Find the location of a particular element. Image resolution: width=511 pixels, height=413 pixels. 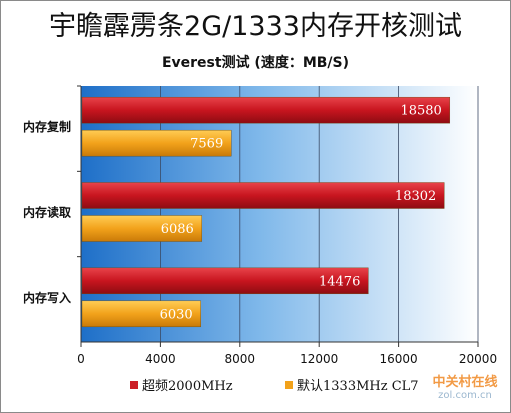

watermark-logo: 中关村在线 zol.com.cn is located at coordinates (465, 386).